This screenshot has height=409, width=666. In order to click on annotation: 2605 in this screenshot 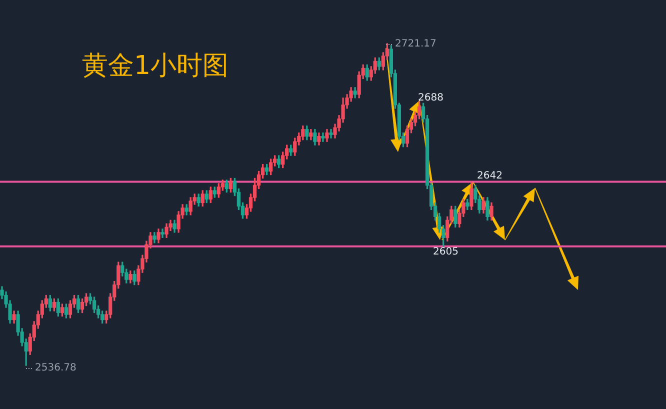, I will do `click(445, 252)`.